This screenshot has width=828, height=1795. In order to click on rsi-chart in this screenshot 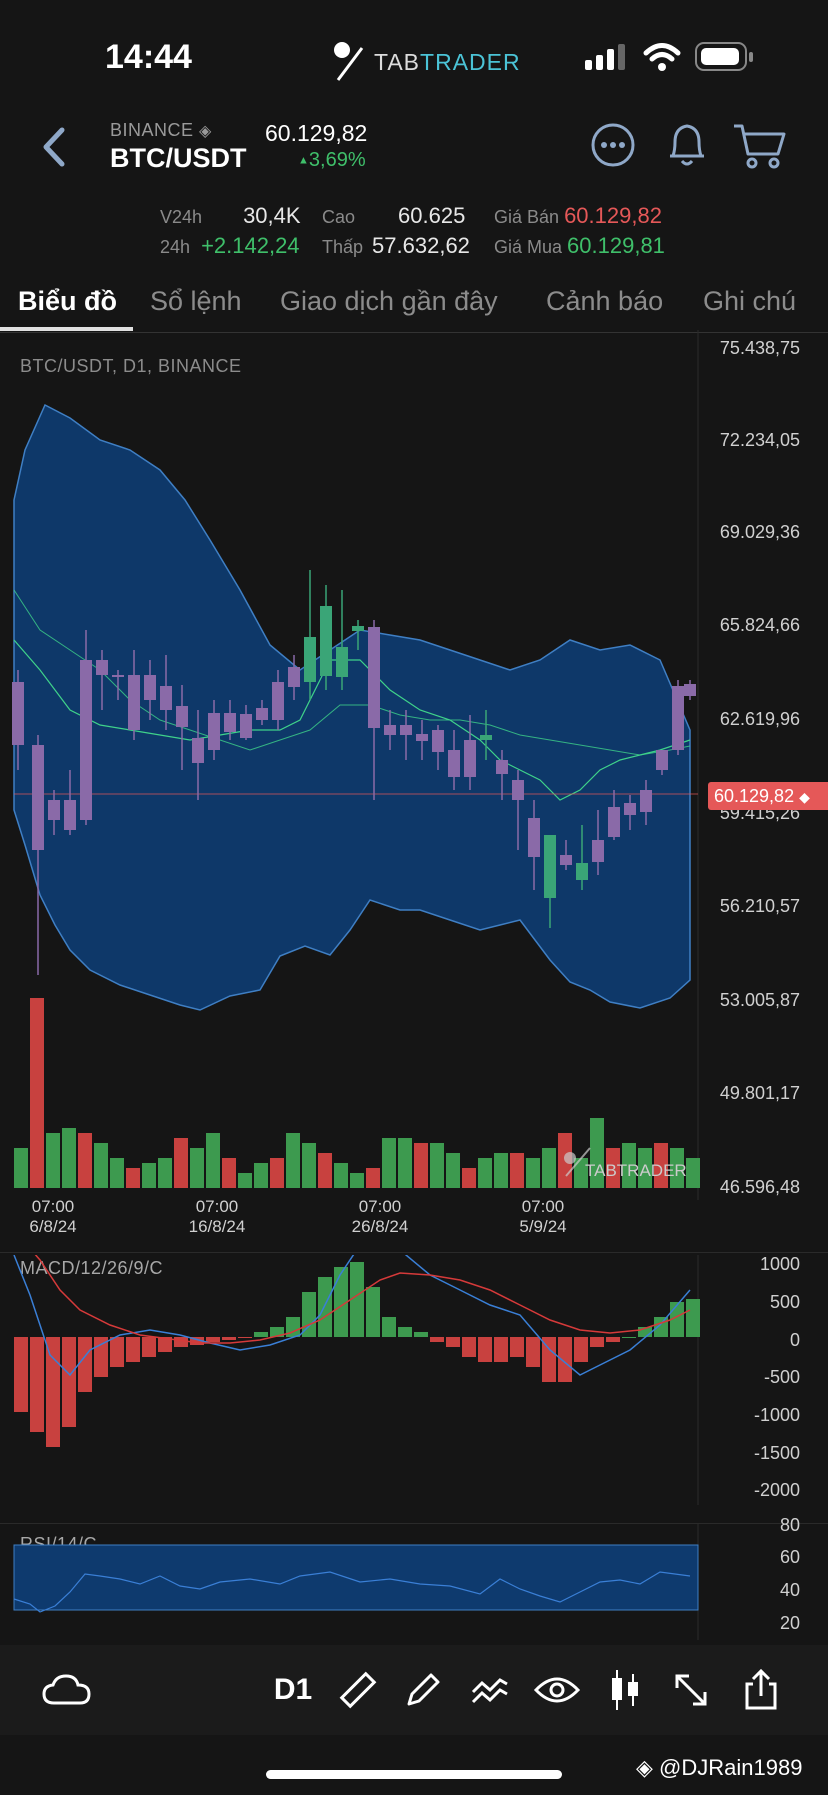, I will do `click(414, 1582)`.